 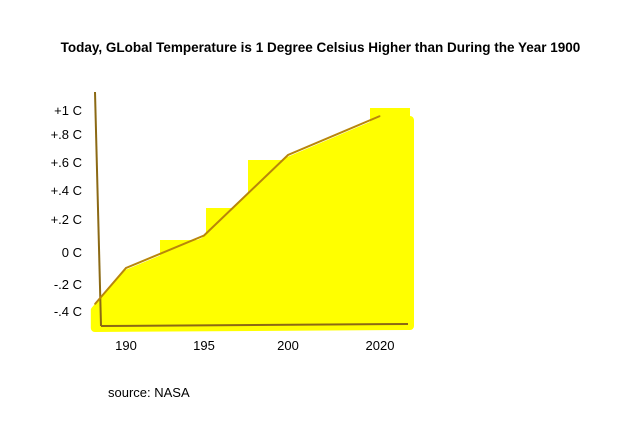 What do you see at coordinates (68, 110) in the screenshot?
I see `y-tick-label: +1 C` at bounding box center [68, 110].